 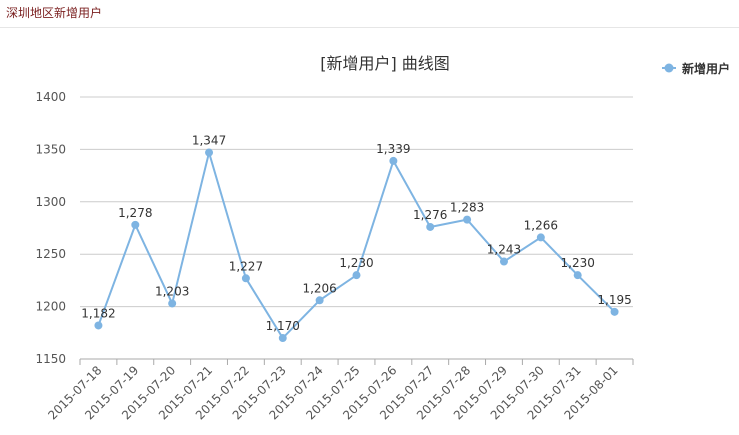 What do you see at coordinates (385, 63) in the screenshot?
I see `chart-title: [新增用户] 曲线图` at bounding box center [385, 63].